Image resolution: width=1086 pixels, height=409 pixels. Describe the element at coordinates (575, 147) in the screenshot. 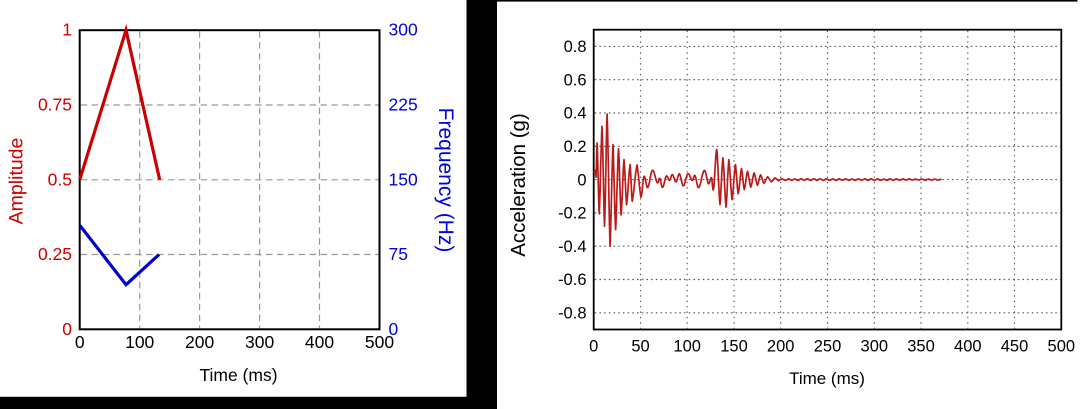

I see `svg-text: 0.2` at that location.